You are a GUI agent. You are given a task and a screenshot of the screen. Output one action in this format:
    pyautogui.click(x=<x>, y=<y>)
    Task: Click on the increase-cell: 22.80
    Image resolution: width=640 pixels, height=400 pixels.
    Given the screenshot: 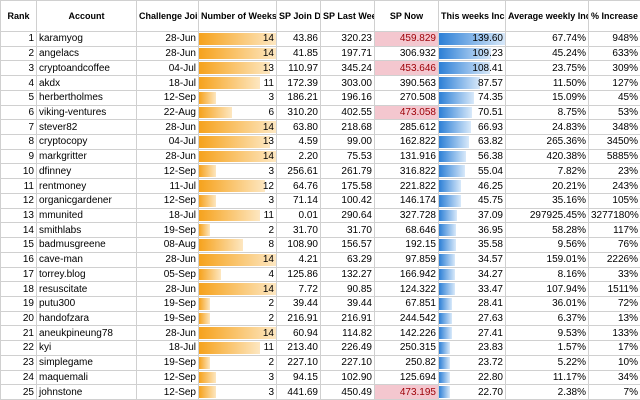 What is the action you would take?
    pyautogui.click(x=472, y=377)
    